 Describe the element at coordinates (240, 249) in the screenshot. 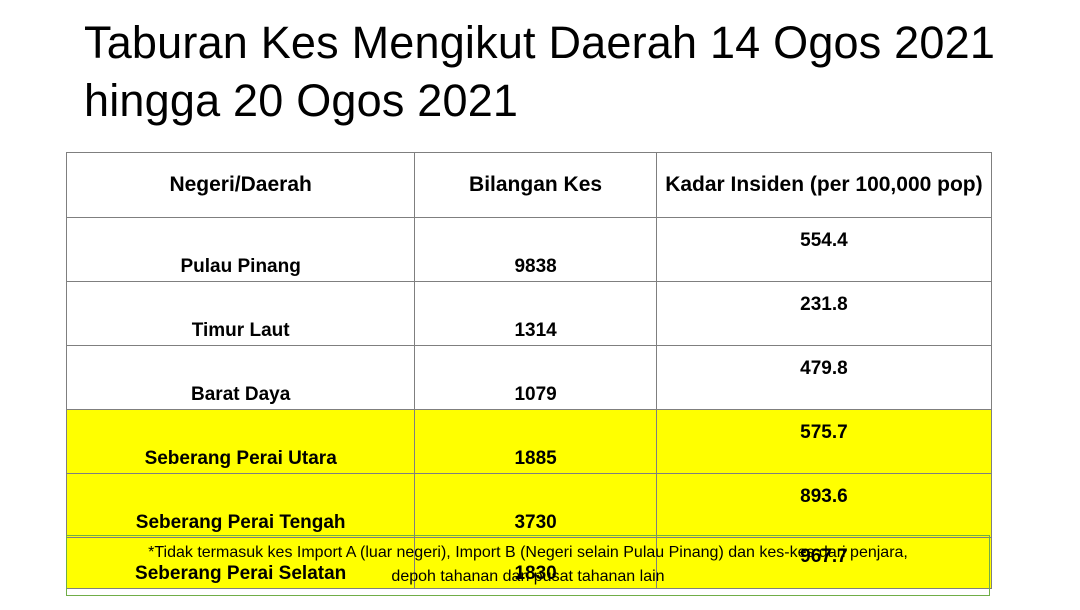

I see `district-name: Pulau Pinang` at that location.